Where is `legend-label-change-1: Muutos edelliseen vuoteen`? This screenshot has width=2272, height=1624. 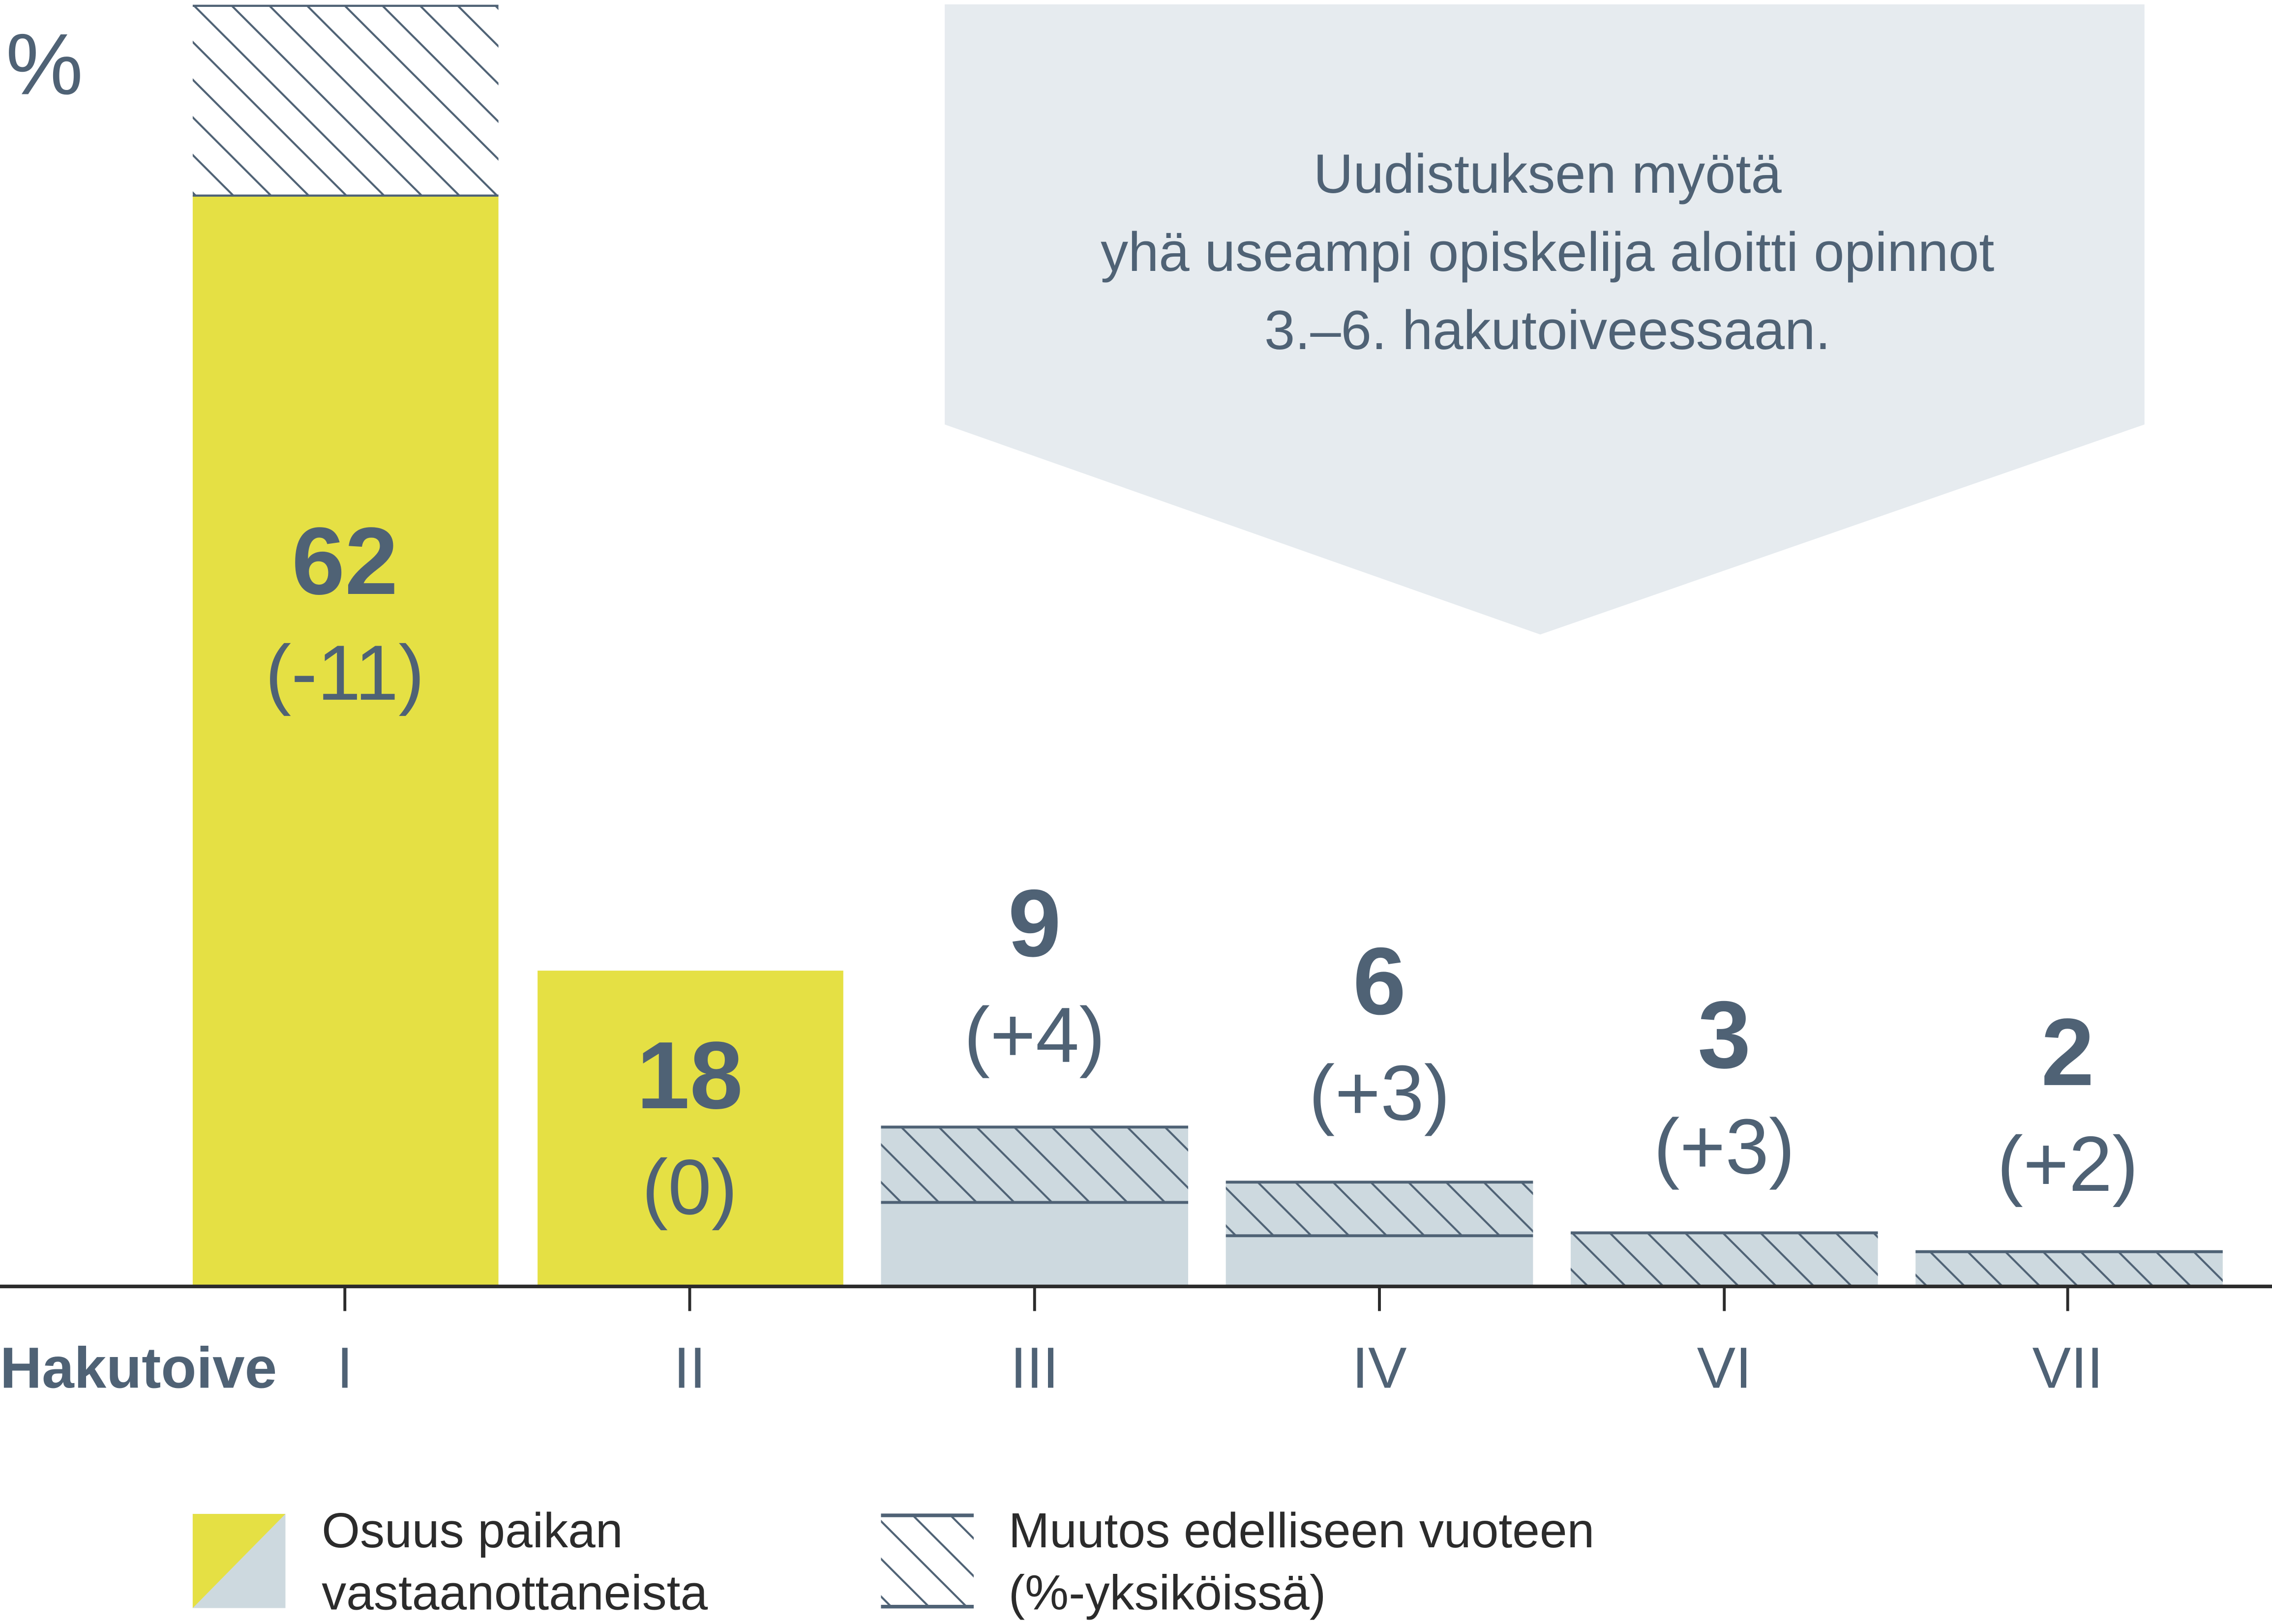 legend-label-change-1: Muutos edelliseen vuoteen is located at coordinates (1302, 1530).